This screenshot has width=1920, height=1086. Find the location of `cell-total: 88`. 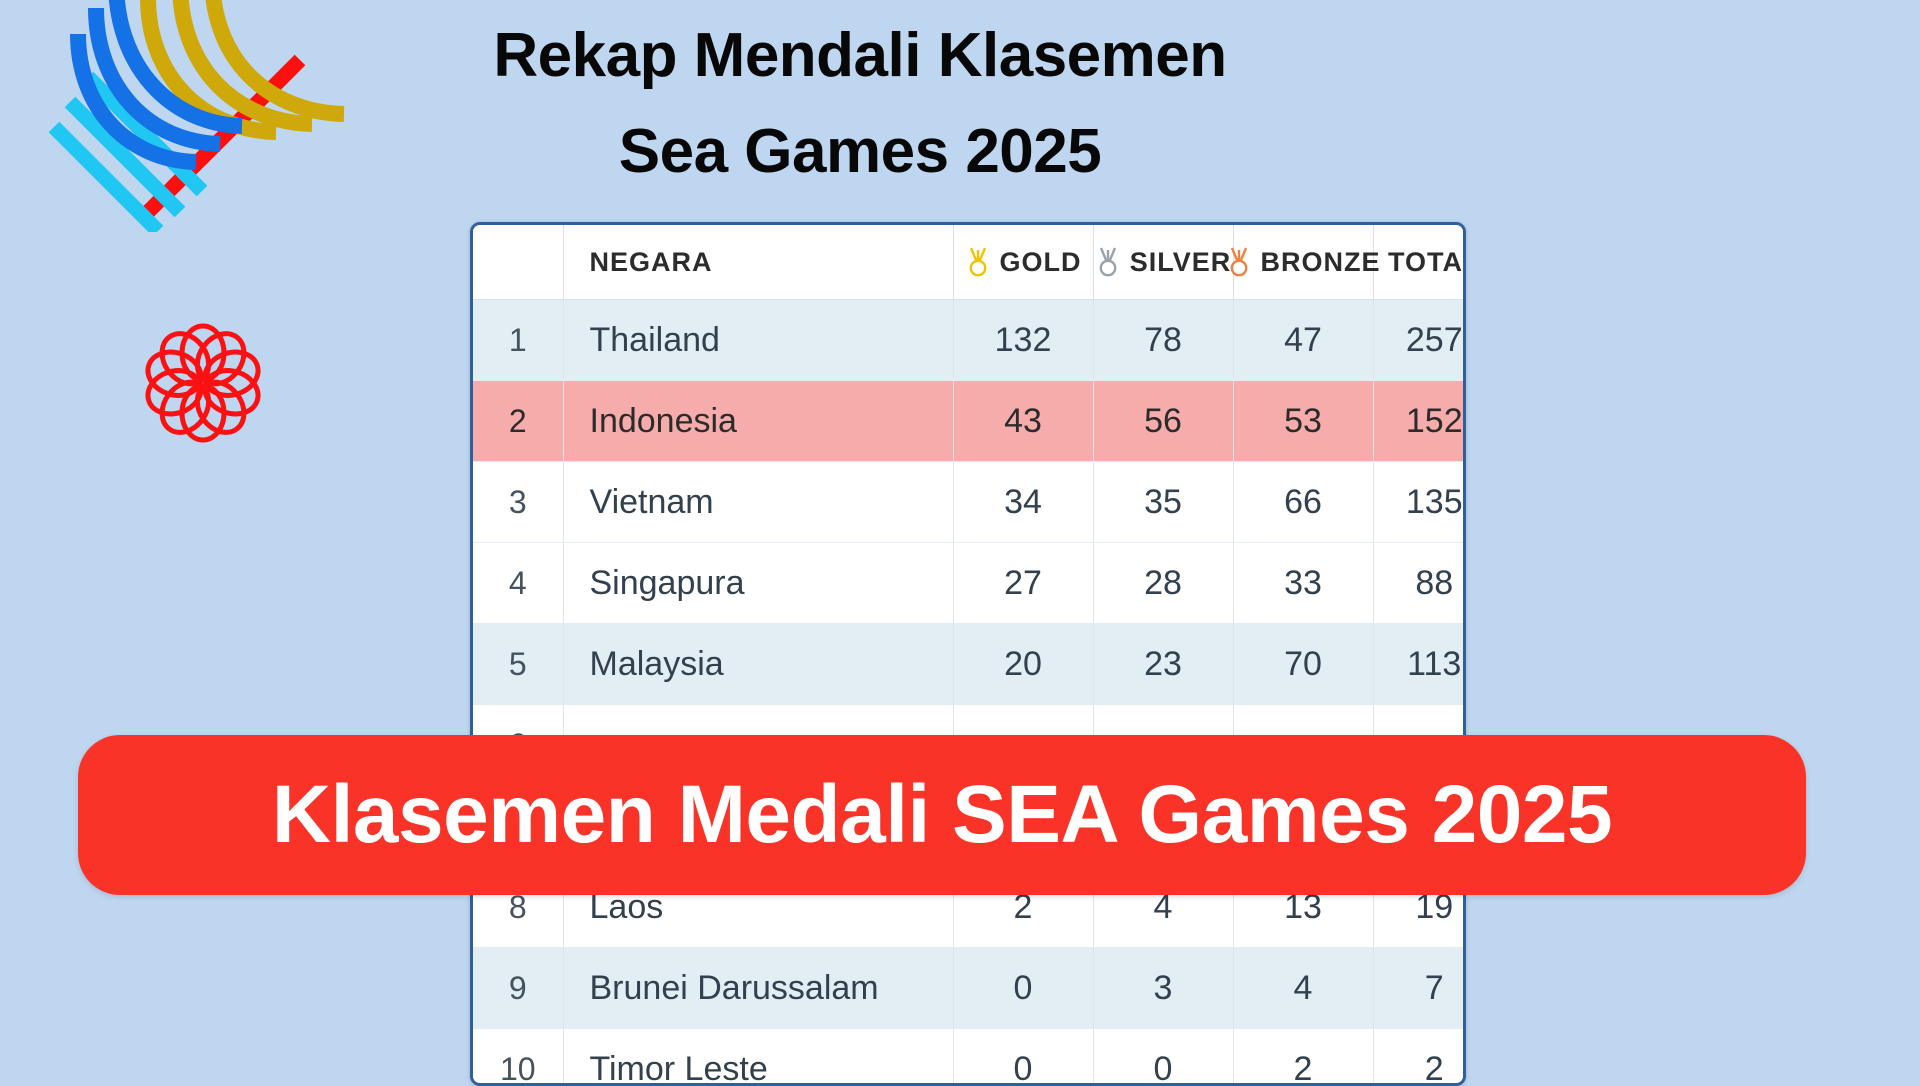

cell-total: 88 is located at coordinates (1419, 583).